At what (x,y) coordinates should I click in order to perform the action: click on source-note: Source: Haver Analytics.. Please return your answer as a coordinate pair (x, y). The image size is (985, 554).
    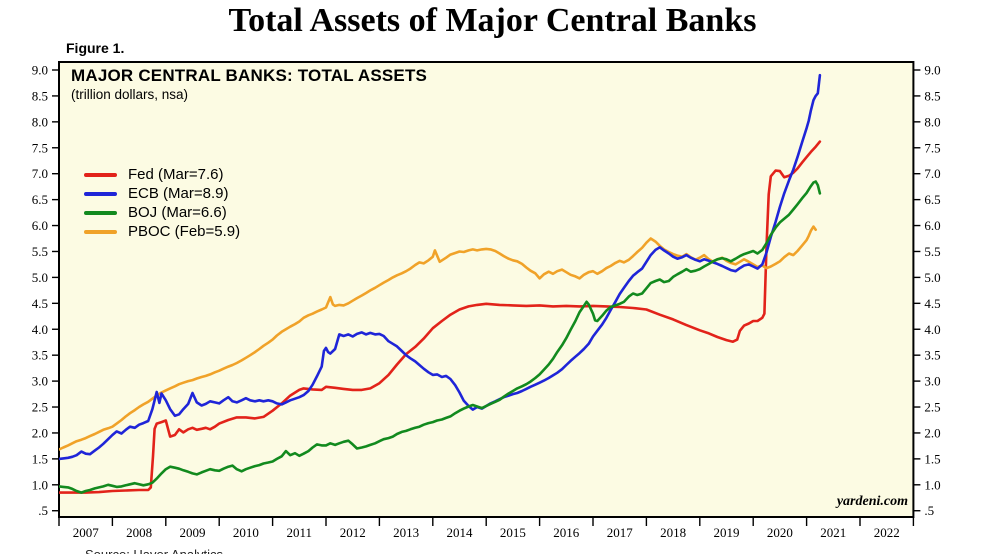
    Looking at the image, I should click on (156, 550).